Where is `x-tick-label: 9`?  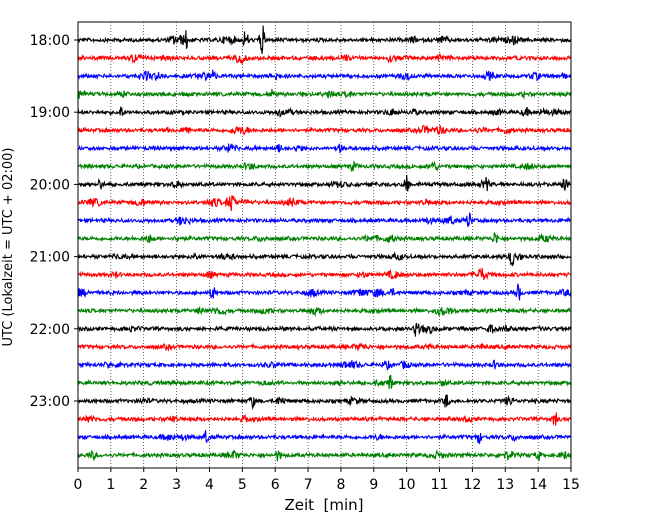
x-tick-label: 9 is located at coordinates (373, 485).